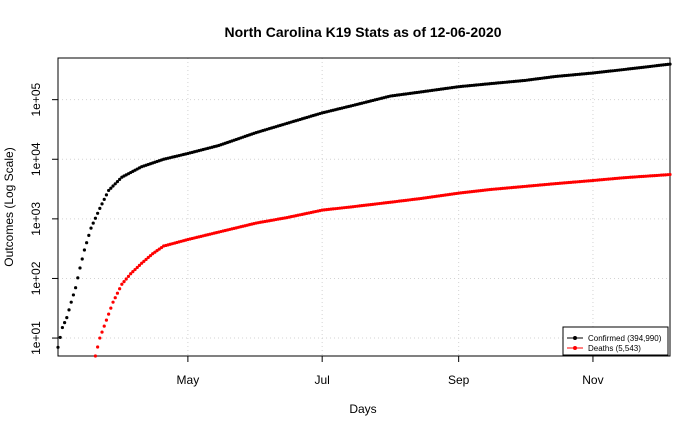 The width and height of the screenshot is (700, 437). What do you see at coordinates (625, 338) in the screenshot?
I see `legend-label-confirmed: Confirmed (394,990)` at bounding box center [625, 338].